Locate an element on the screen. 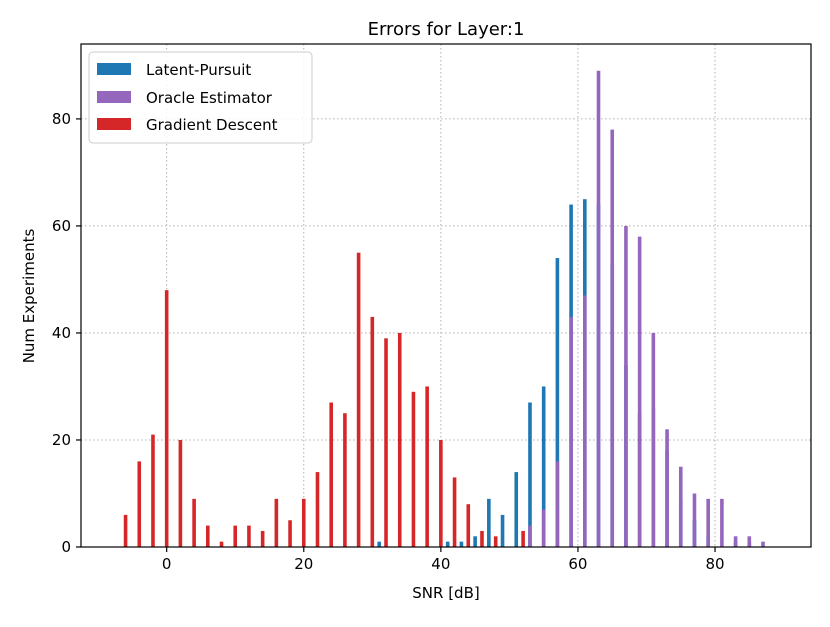 The image size is (830, 627). y-tick-label: 0 is located at coordinates (66, 547).